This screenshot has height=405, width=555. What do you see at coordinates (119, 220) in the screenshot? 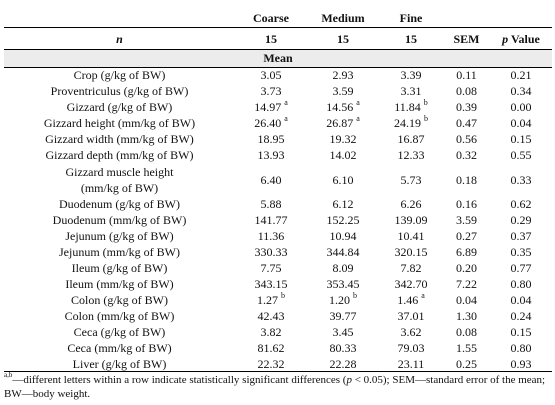
I see `row-label: Duodenum (mm/kg of BW)` at bounding box center [119, 220].